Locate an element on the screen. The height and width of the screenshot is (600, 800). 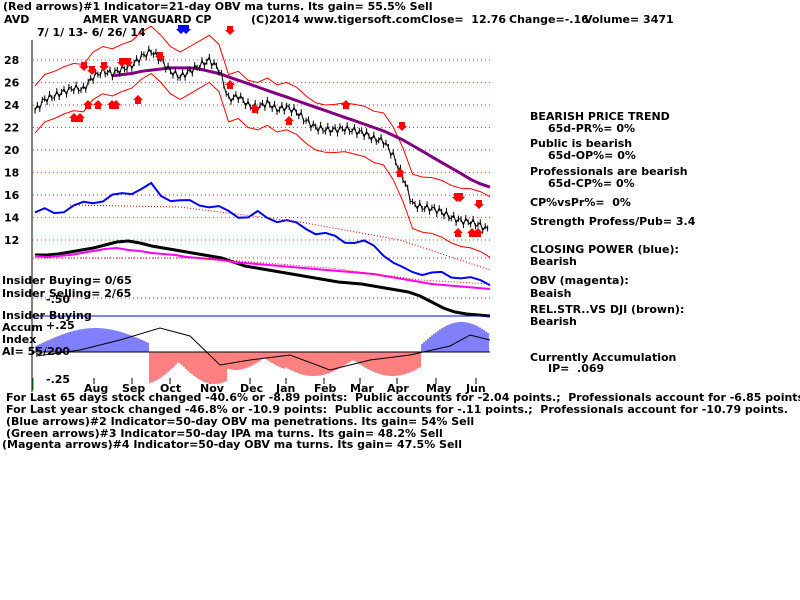
closing-power-line is located at coordinates (262, 233).